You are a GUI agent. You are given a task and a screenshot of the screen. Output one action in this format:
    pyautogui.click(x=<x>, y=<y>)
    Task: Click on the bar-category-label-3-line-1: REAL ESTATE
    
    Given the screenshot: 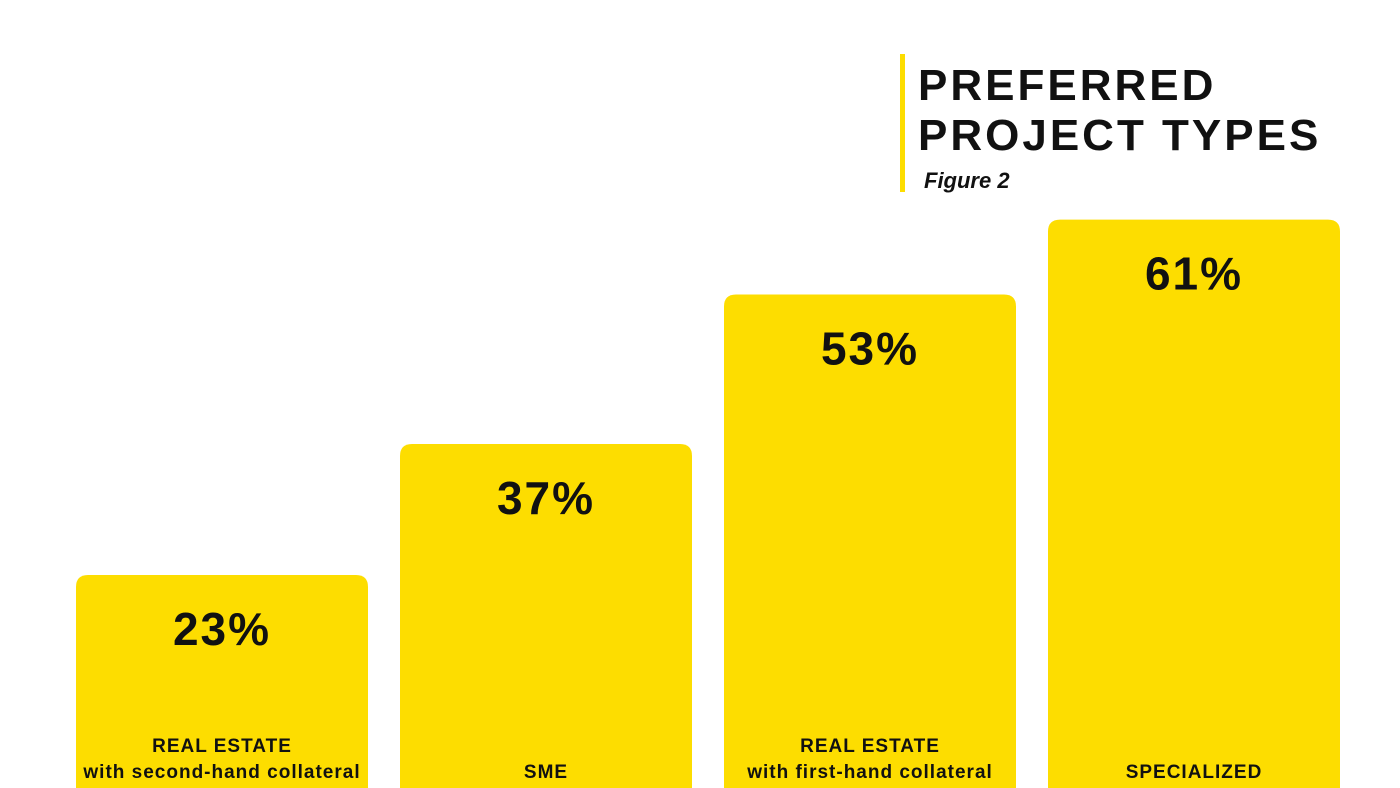 What is the action you would take?
    pyautogui.click(x=870, y=746)
    